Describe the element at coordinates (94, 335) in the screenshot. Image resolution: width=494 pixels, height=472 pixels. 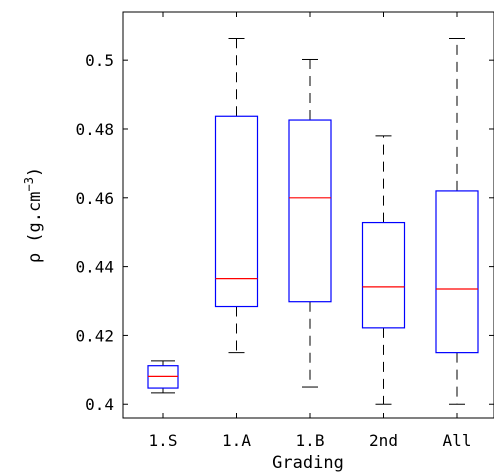
I see `y-tick-label: 0.42` at that location.